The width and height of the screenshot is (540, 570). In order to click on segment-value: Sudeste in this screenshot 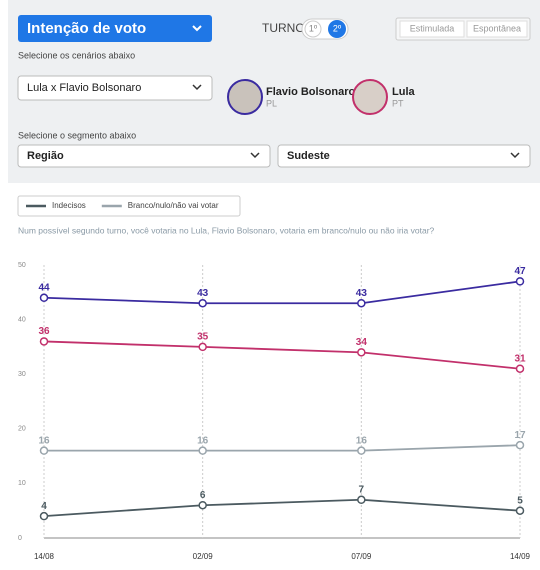, I will do `click(308, 156)`.